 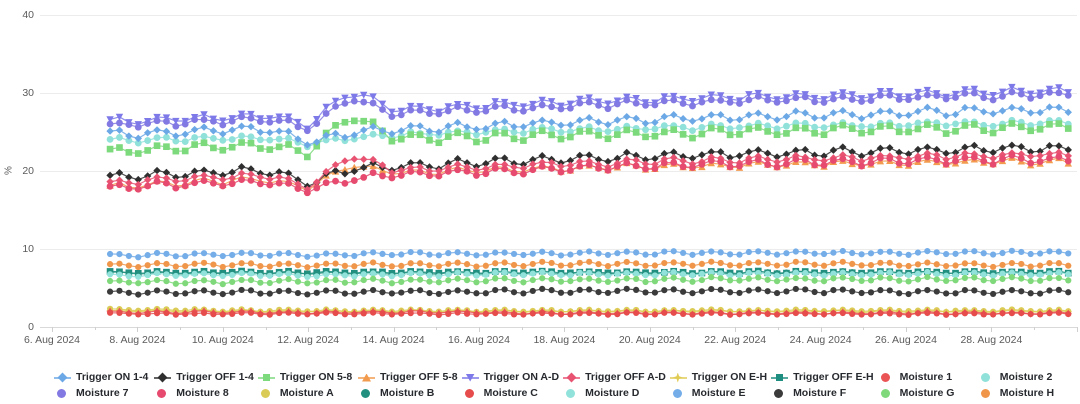 I want to click on moisture-1-legend-marker-icon, so click(x=886, y=377).